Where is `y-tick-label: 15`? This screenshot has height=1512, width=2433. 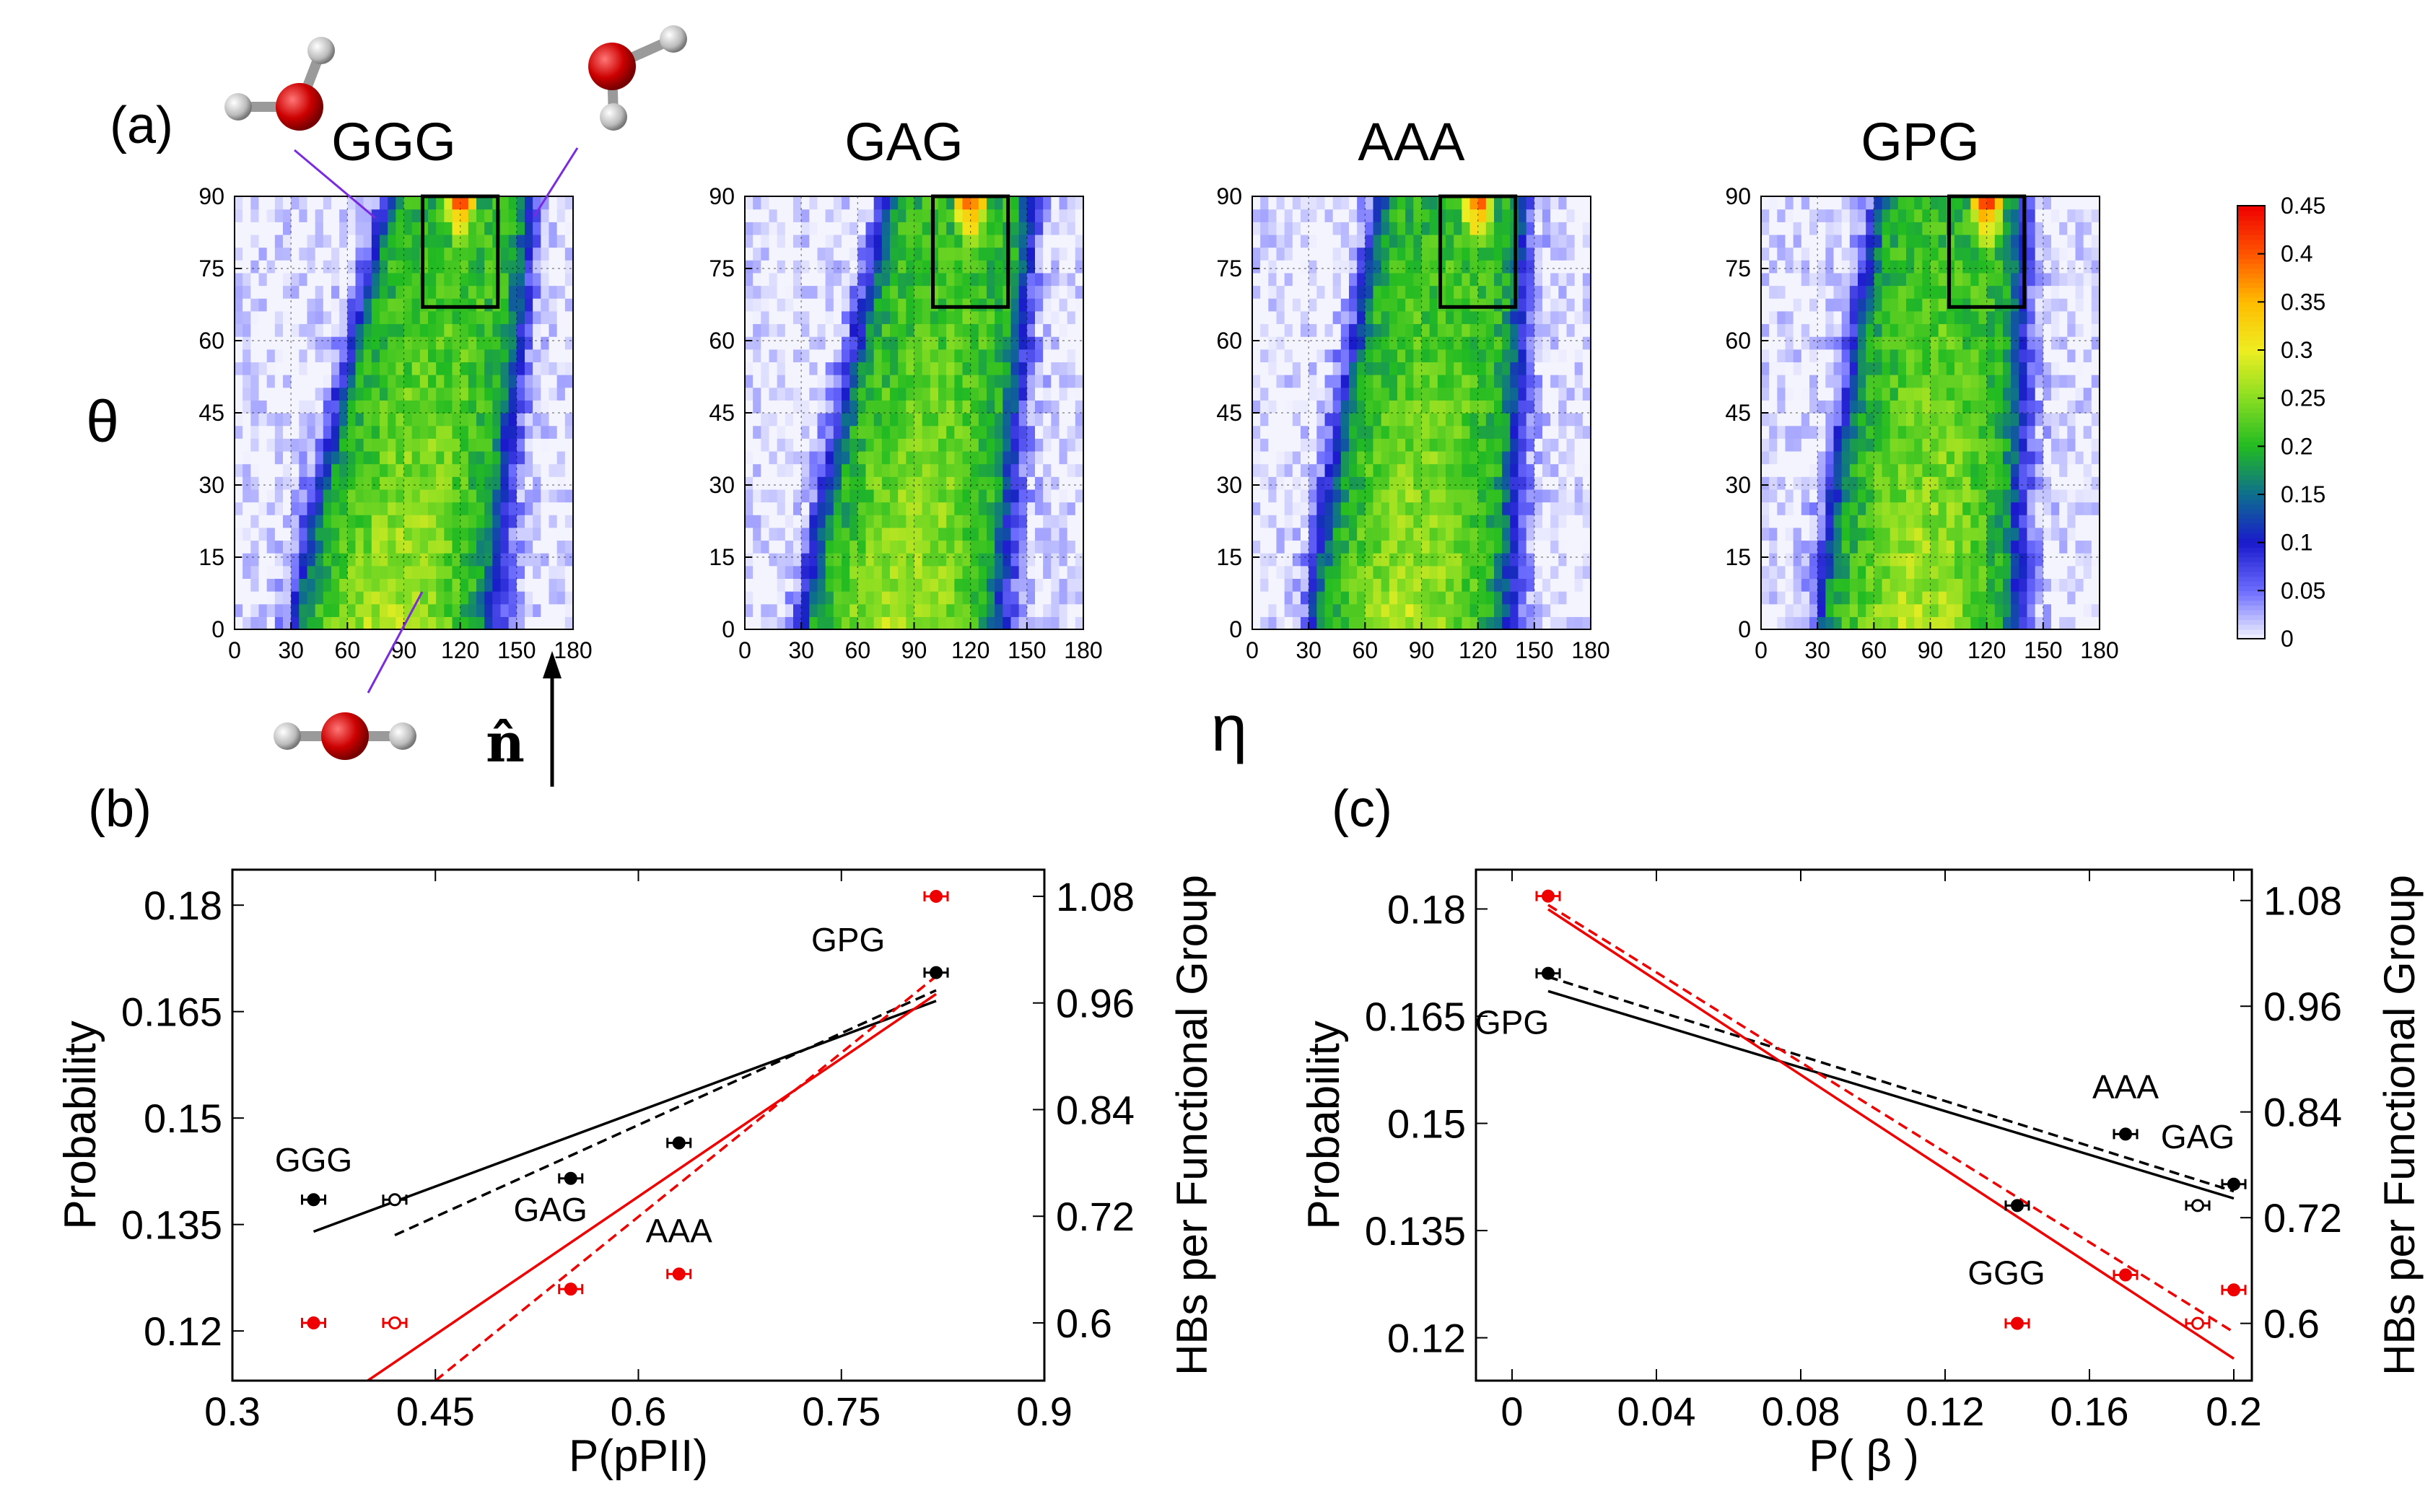
y-tick-label: 15 is located at coordinates (211, 557).